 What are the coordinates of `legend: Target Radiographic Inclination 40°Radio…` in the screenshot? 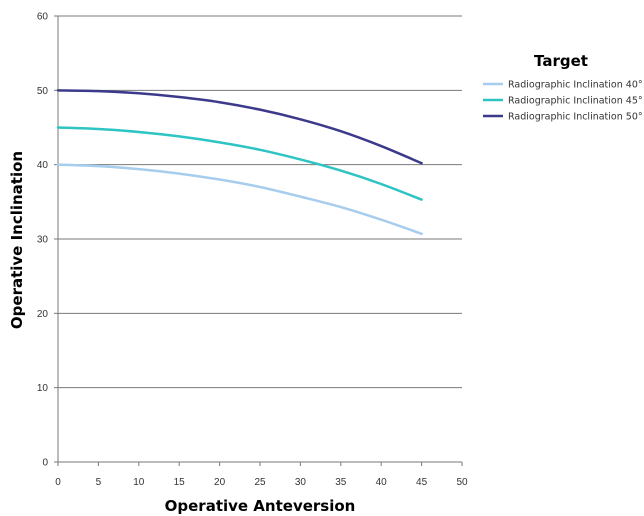 It's located at (563, 87).